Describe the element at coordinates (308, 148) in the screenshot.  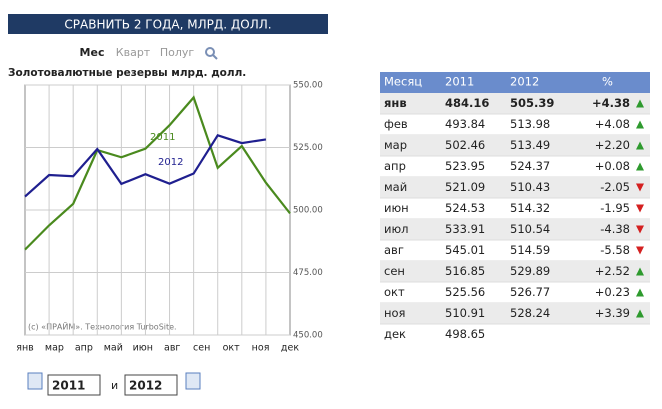
I see `y-tick-label: 525.00` at that location.